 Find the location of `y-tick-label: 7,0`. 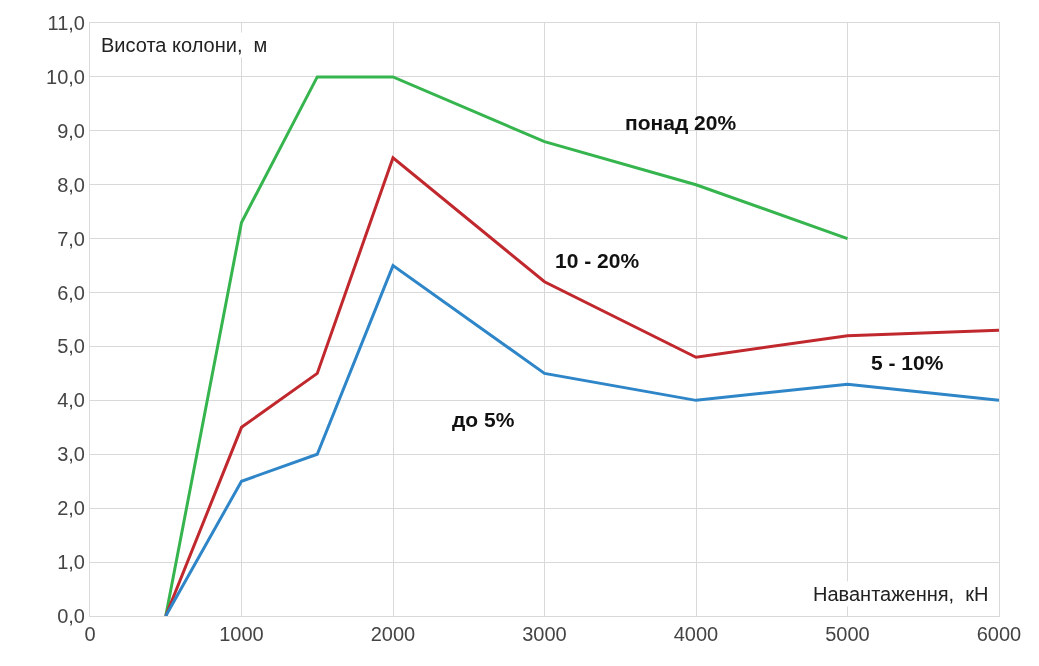

y-tick-label: 7,0 is located at coordinates (71, 238).